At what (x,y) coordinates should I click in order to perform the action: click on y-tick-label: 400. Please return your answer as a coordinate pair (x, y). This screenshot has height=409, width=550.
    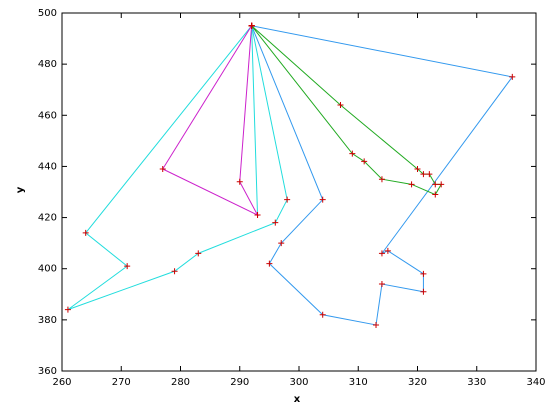
    Looking at the image, I should click on (47, 269).